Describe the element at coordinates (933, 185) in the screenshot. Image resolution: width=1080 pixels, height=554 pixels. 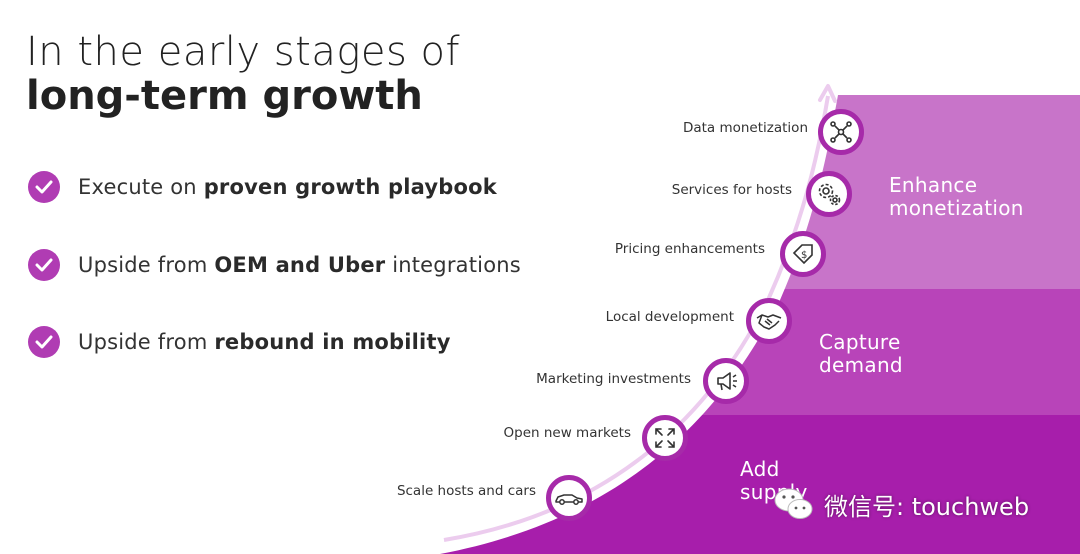
I see `stage-1-line-1: Enhance` at that location.